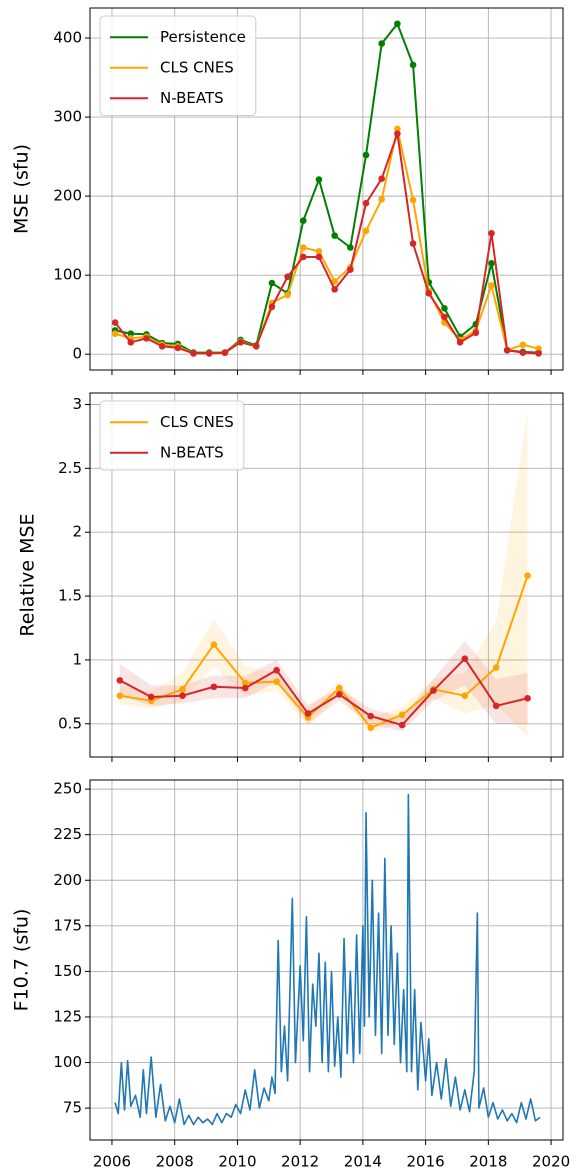  What do you see at coordinates (300, 1162) in the screenshot?
I see `x-tick-label: 2012` at bounding box center [300, 1162].